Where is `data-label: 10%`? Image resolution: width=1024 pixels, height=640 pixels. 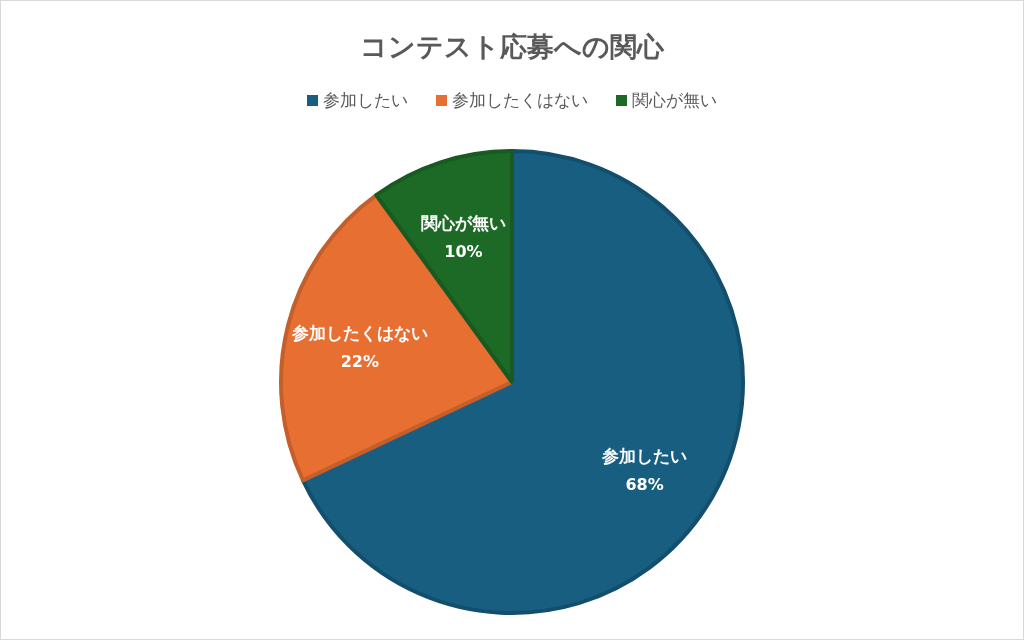 data-label: 10% is located at coordinates (463, 251).